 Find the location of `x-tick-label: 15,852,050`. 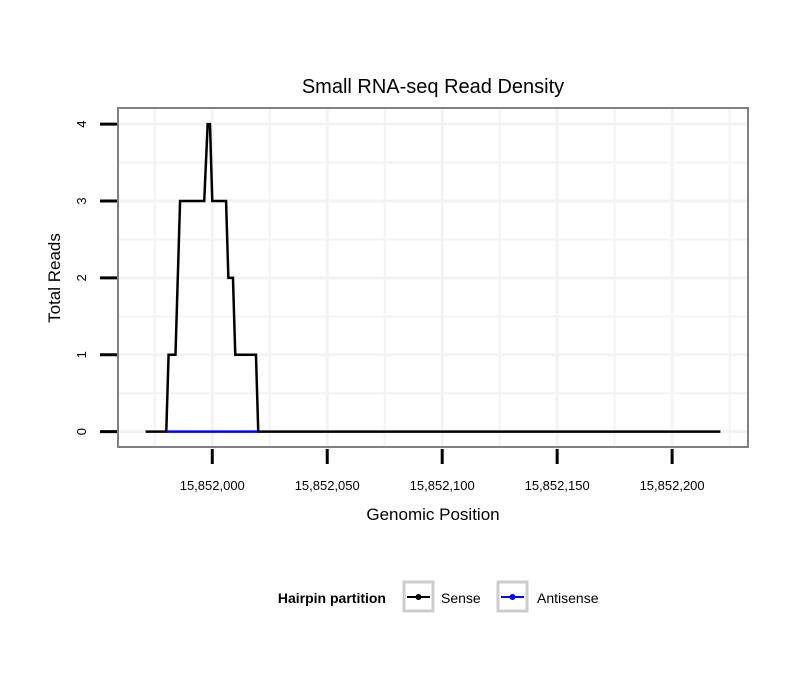

x-tick-label: 15,852,050 is located at coordinates (327, 485).